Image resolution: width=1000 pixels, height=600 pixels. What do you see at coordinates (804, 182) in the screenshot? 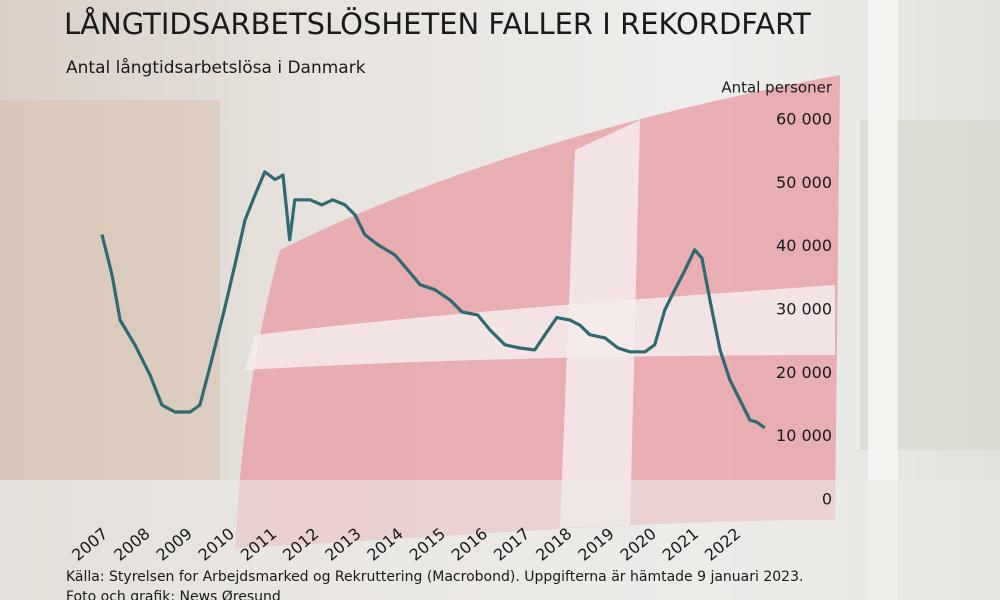
I see `y-tick-label: 50 000` at bounding box center [804, 182].